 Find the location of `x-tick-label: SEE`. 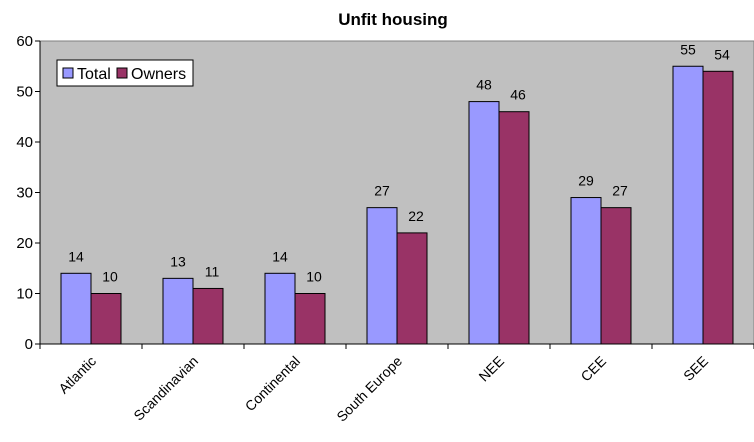

x-tick-label: SEE is located at coordinates (695, 368).